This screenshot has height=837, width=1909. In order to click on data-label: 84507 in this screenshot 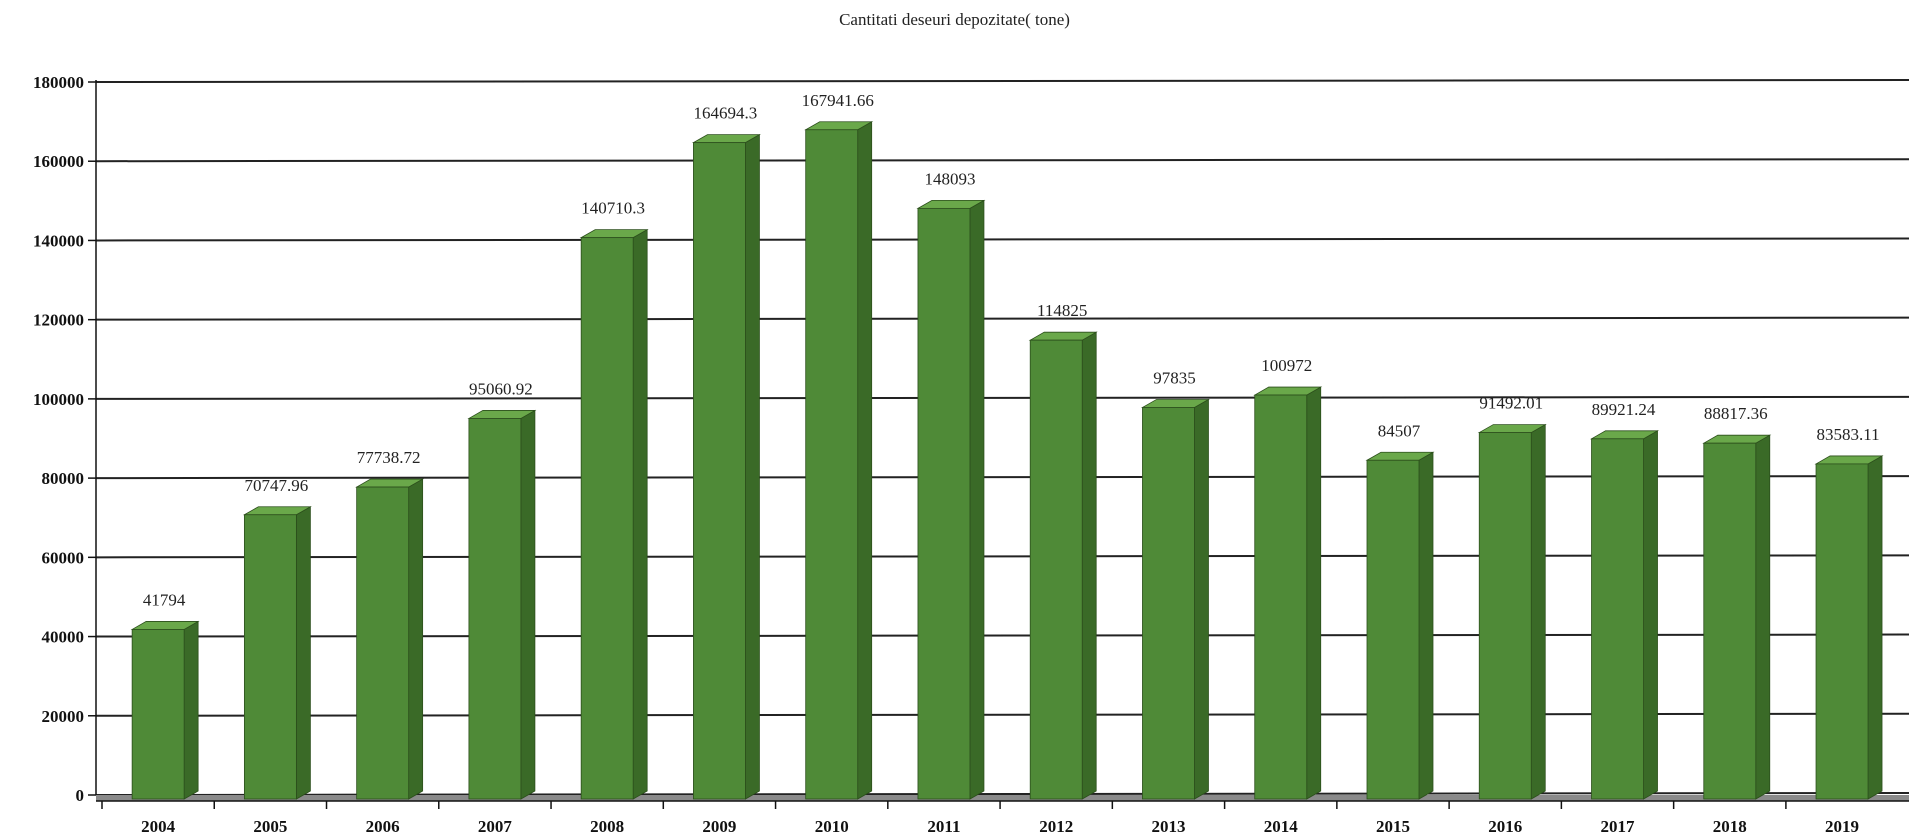, I will do `click(1399, 430)`.